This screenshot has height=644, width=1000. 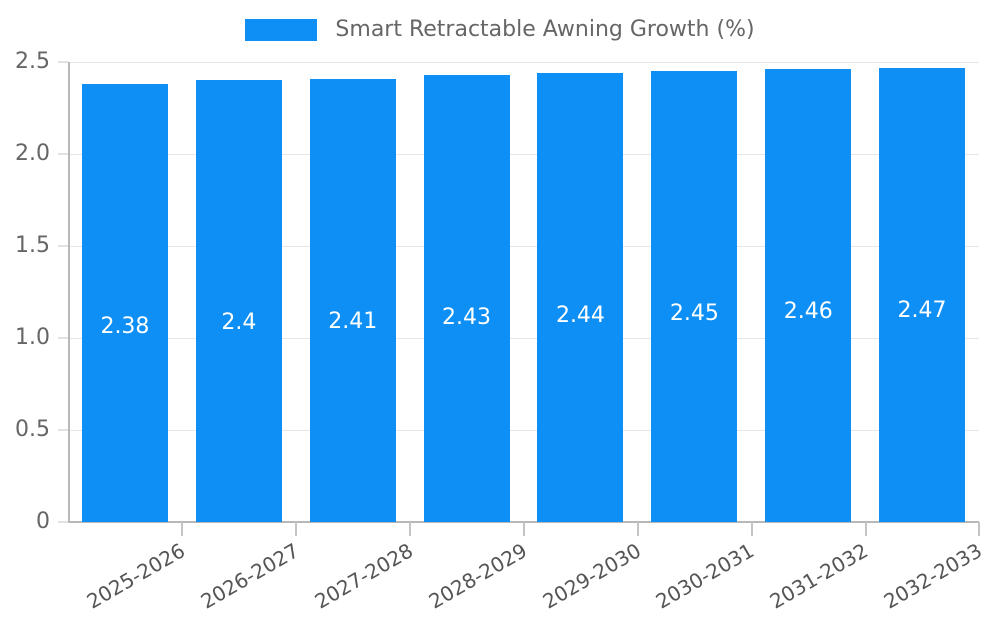 I want to click on bar: 2.4, so click(x=238, y=301).